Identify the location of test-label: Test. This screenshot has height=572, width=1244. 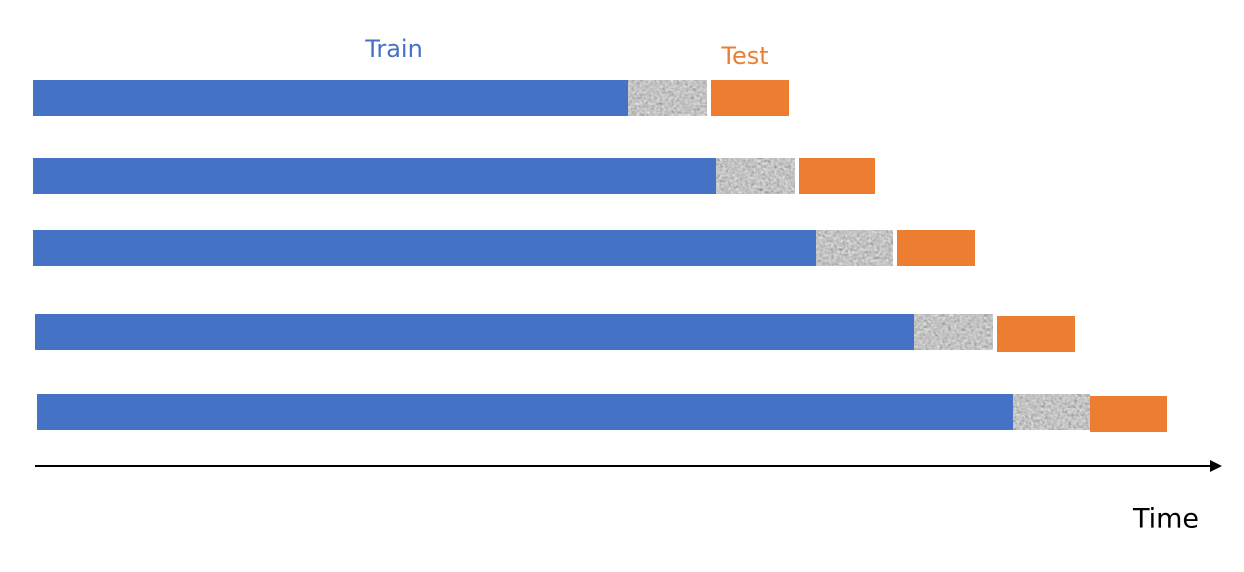
(744, 56).